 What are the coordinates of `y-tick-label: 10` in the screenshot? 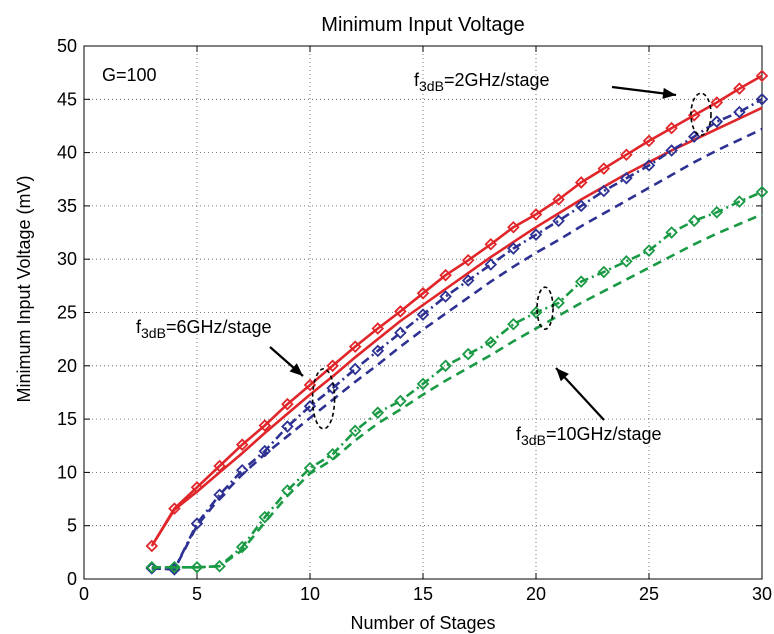 It's located at (67, 472).